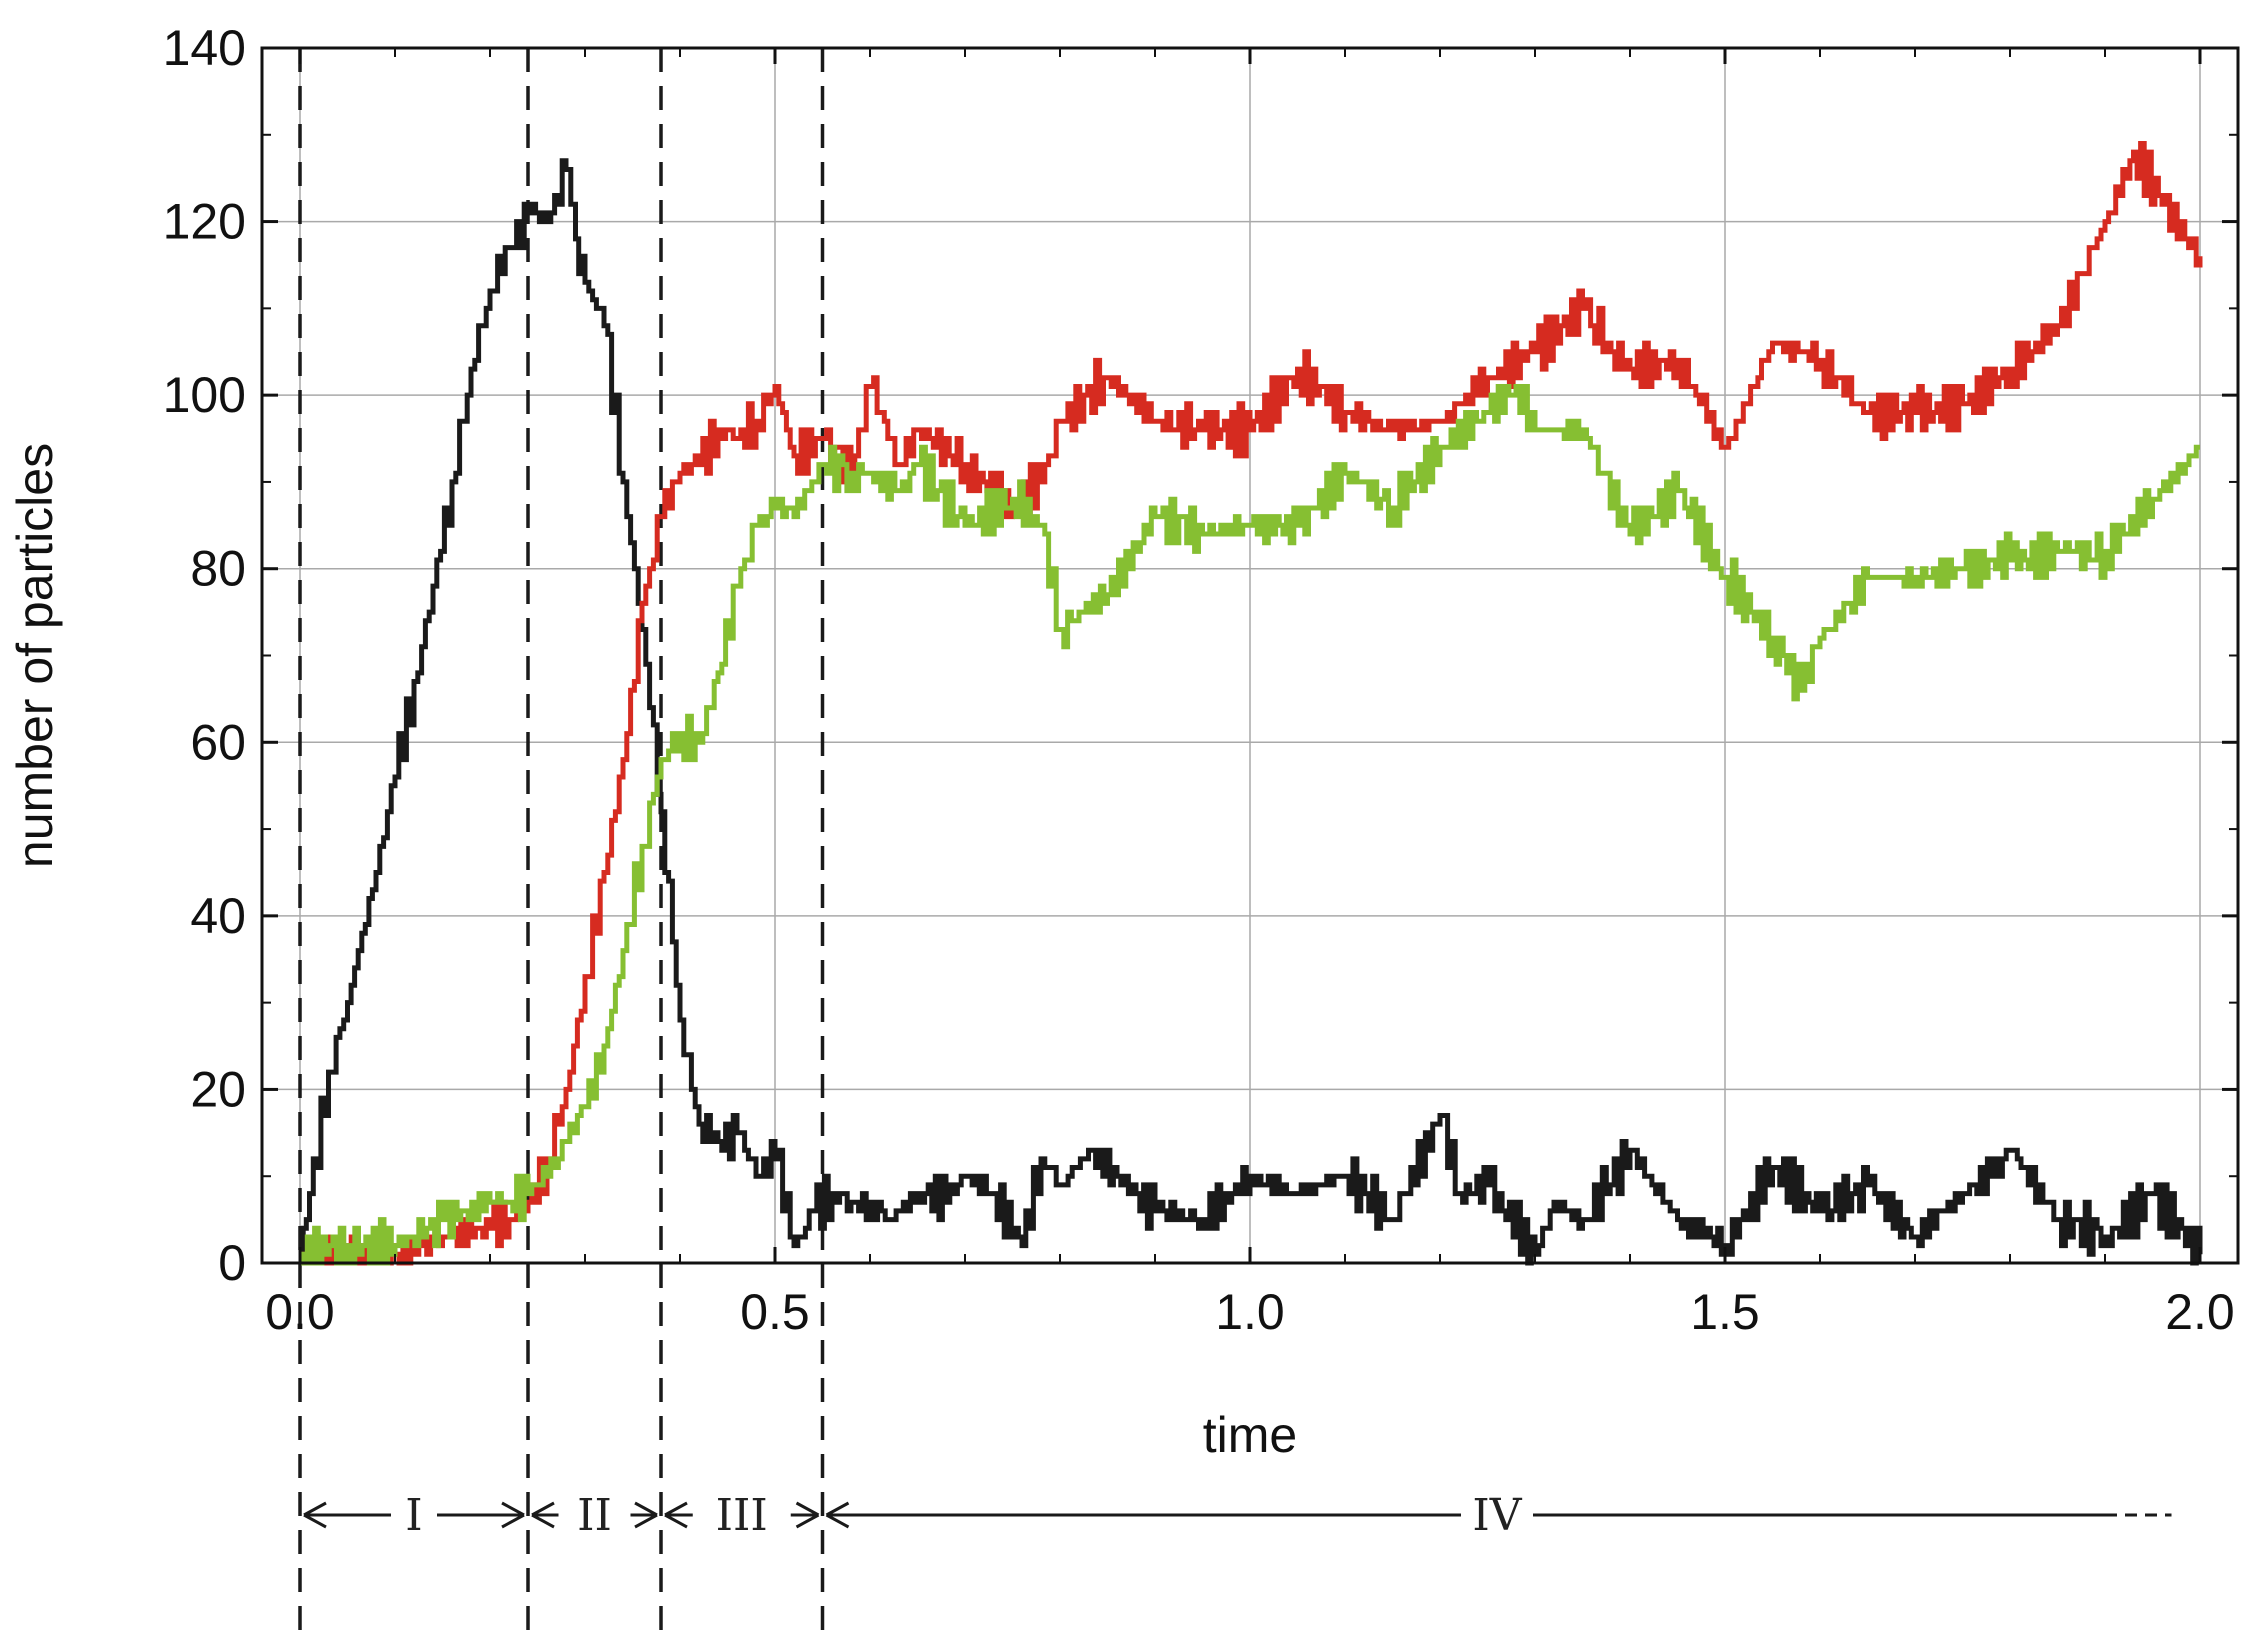 The width and height of the screenshot is (2254, 1641). What do you see at coordinates (232, 1263) in the screenshot?
I see `y-tick-label: 0` at bounding box center [232, 1263].